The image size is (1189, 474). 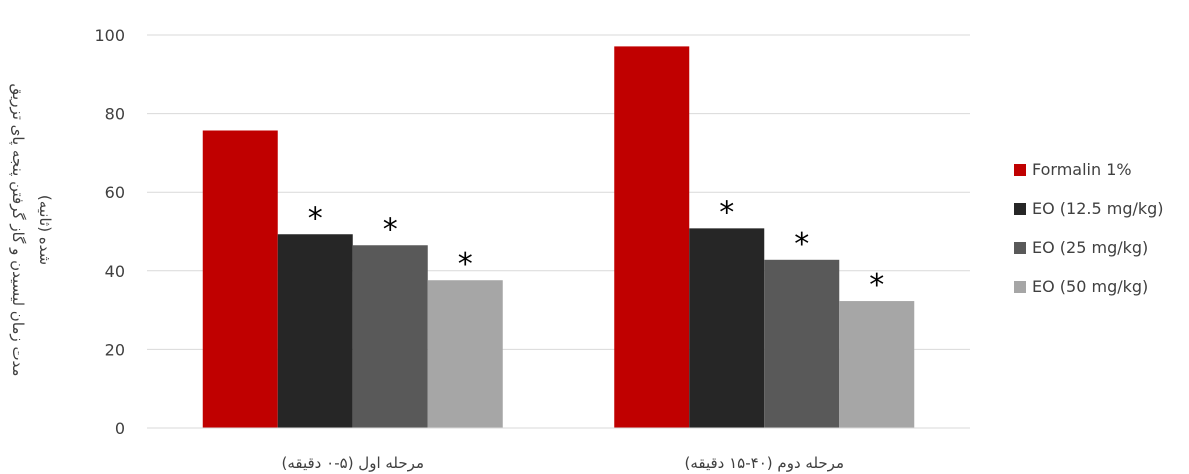 I want to click on y-tick-label: 80, so click(x=115, y=114).